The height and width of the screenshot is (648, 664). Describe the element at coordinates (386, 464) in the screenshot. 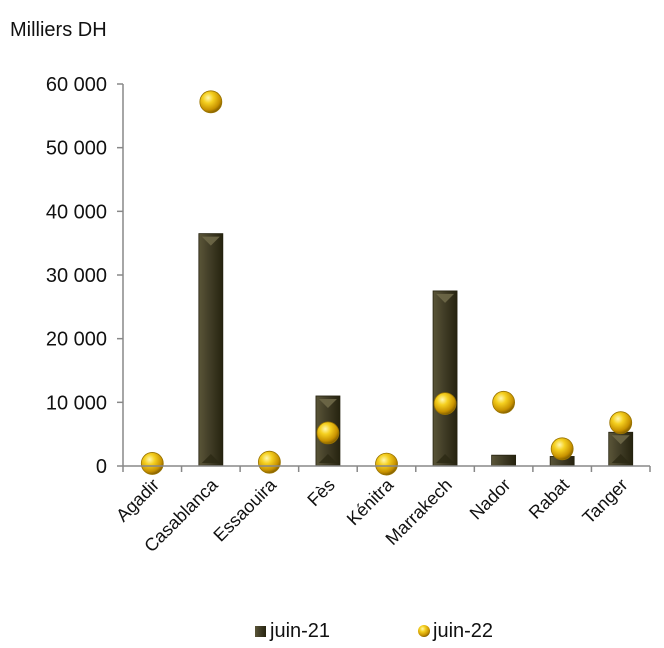

I see `point-kenitra` at that location.